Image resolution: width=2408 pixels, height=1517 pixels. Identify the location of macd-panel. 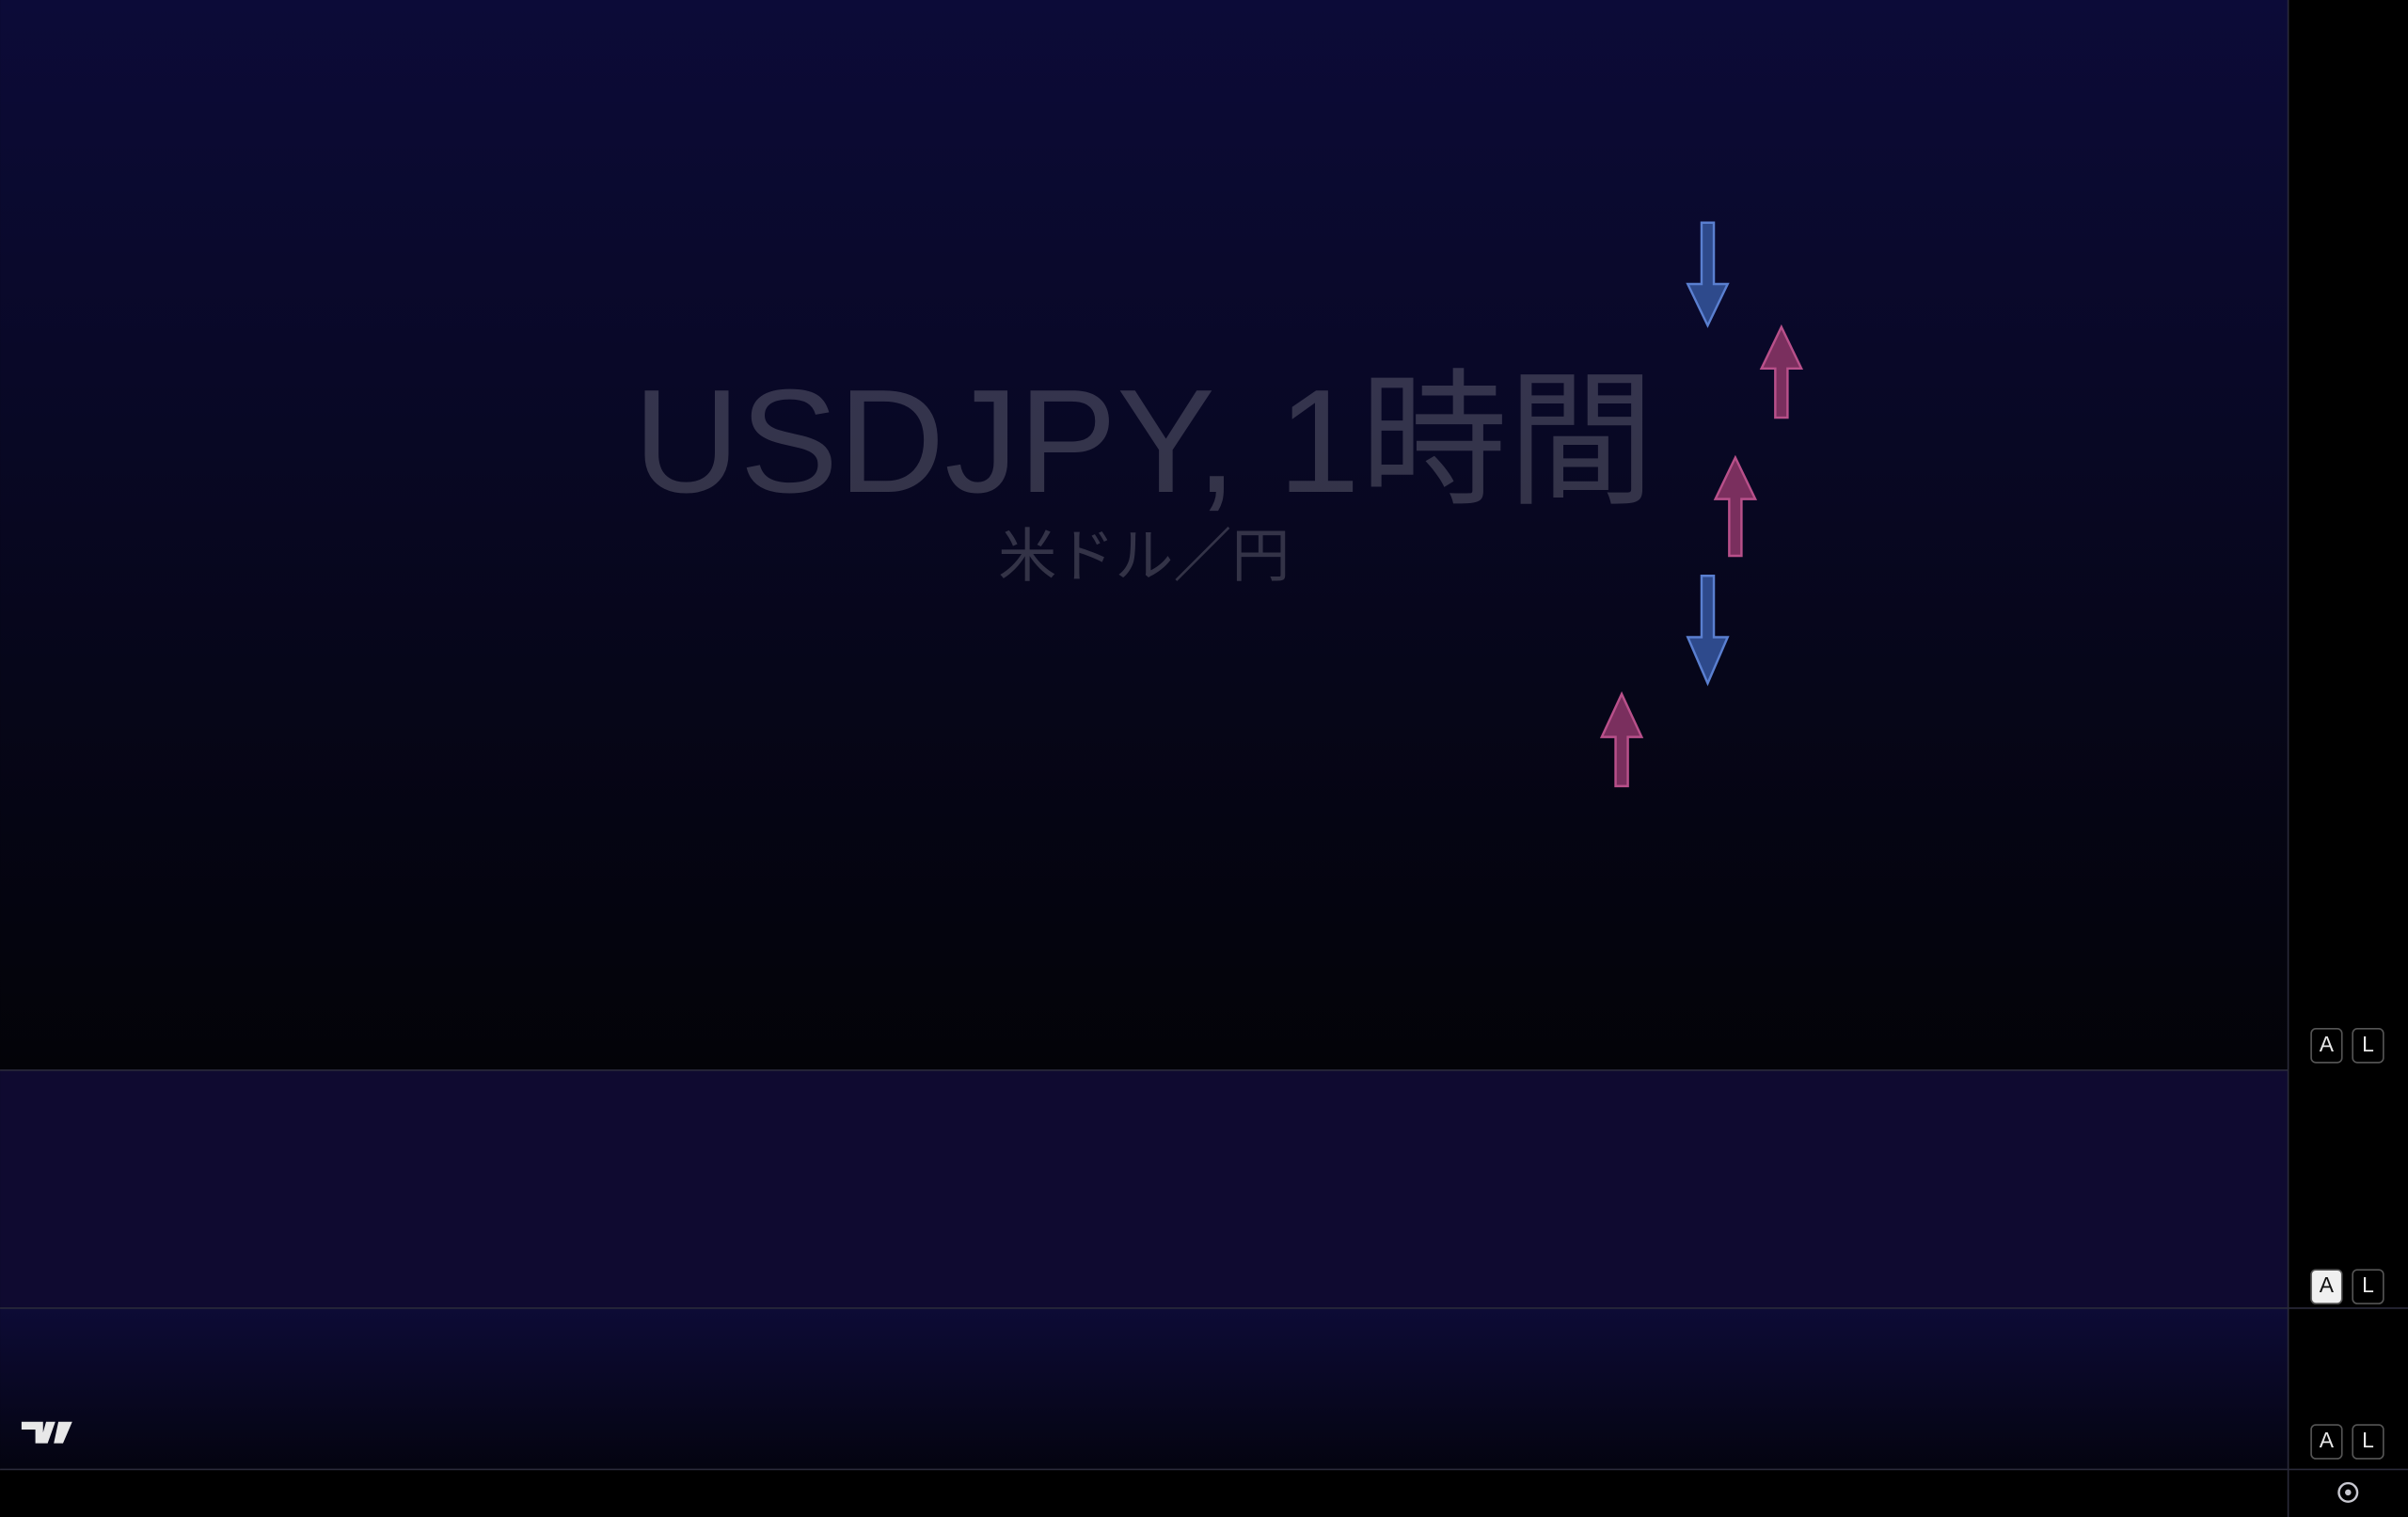
(1144, 1388).